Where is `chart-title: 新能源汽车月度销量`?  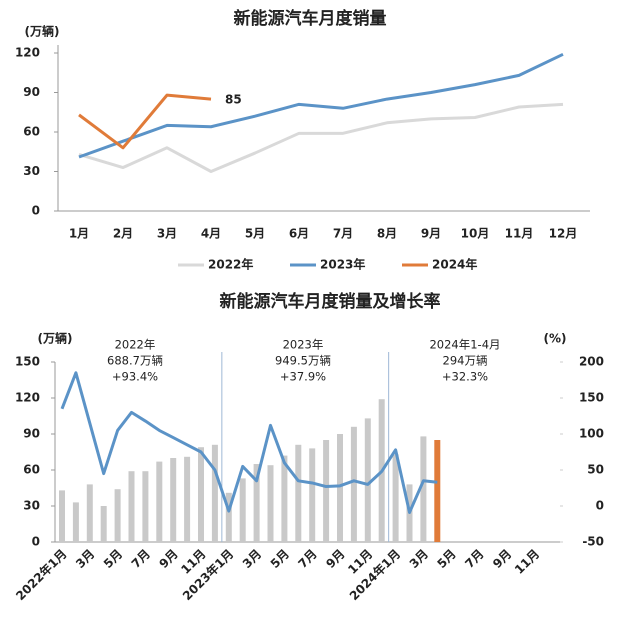 chart-title: 新能源汽车月度销量 is located at coordinates (310, 18).